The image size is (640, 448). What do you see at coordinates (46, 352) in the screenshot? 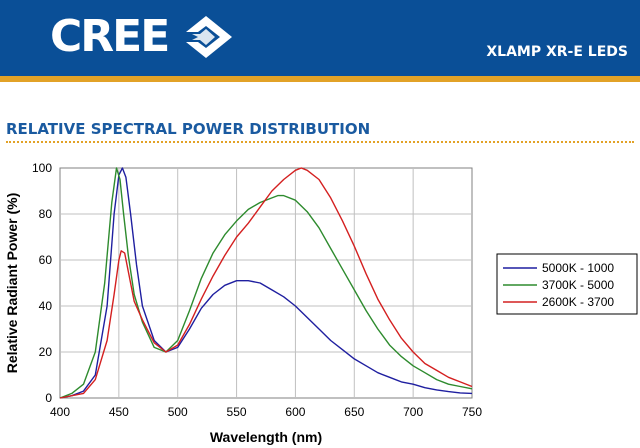
I see `y-tick-label: 20` at bounding box center [46, 352].